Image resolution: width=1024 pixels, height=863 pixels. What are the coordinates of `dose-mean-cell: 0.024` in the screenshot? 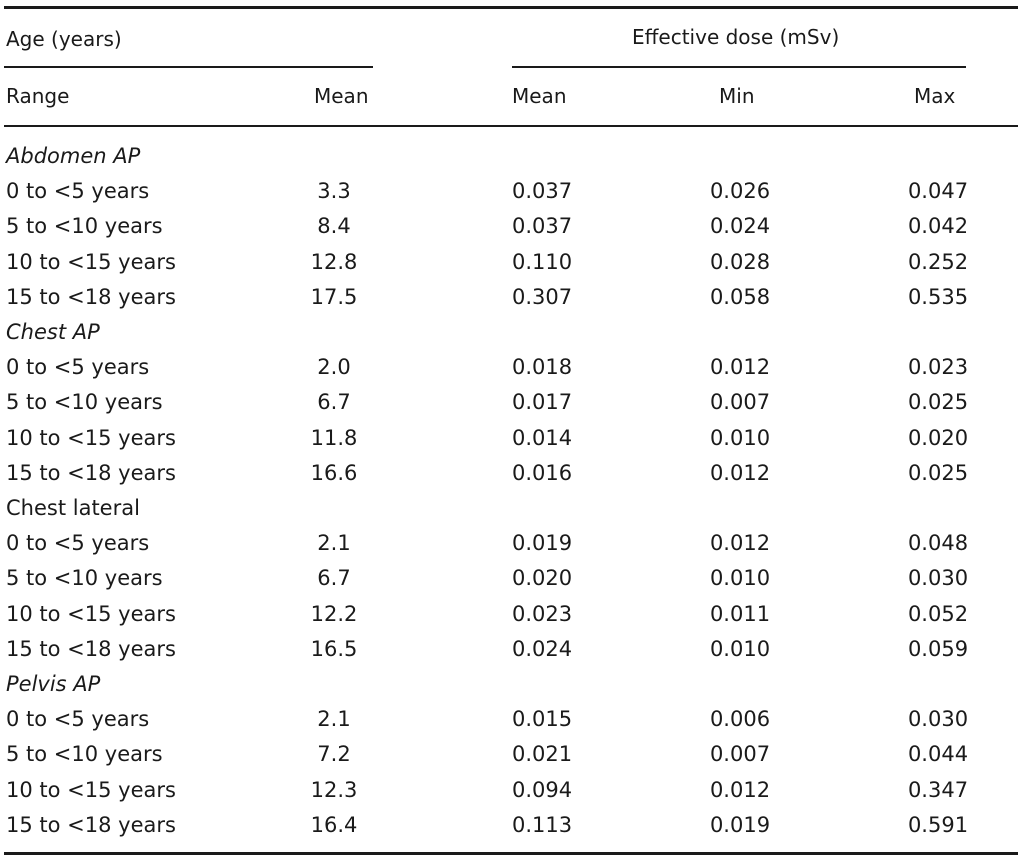 It's located at (542, 648).